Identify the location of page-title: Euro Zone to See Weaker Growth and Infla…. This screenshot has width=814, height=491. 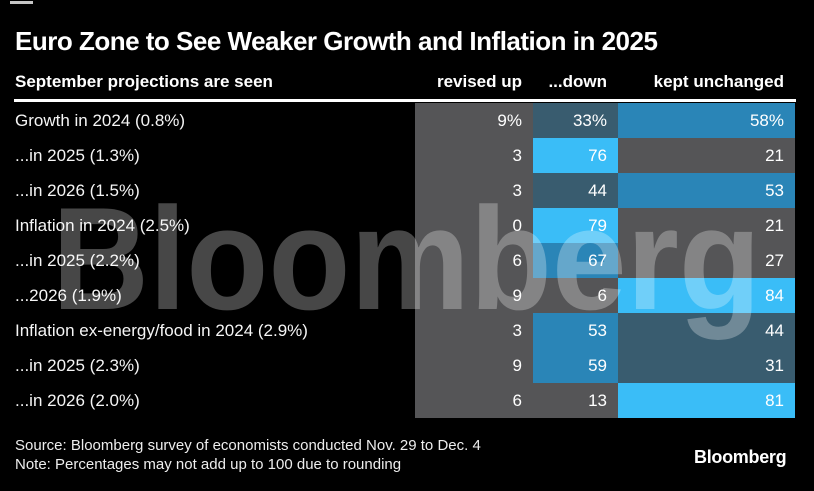
(336, 41).